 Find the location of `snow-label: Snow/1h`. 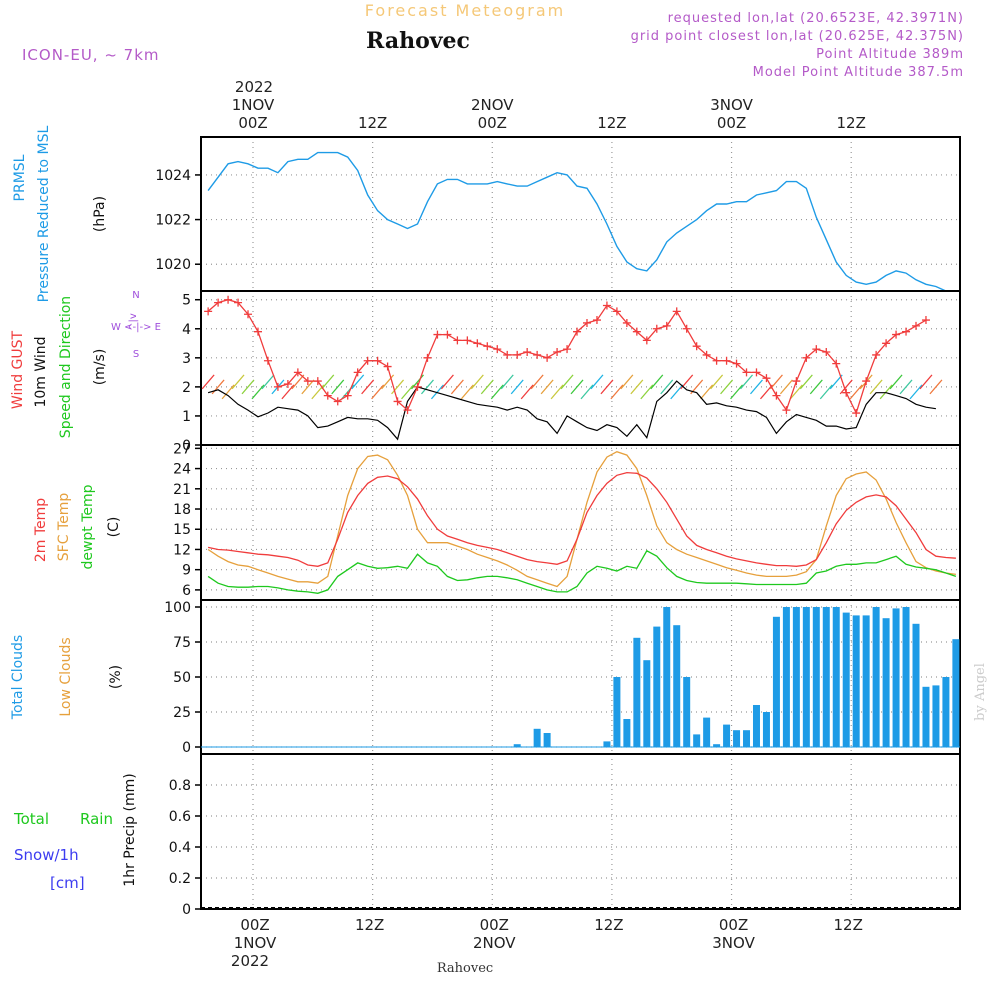

snow-label: Snow/1h is located at coordinates (46, 855).